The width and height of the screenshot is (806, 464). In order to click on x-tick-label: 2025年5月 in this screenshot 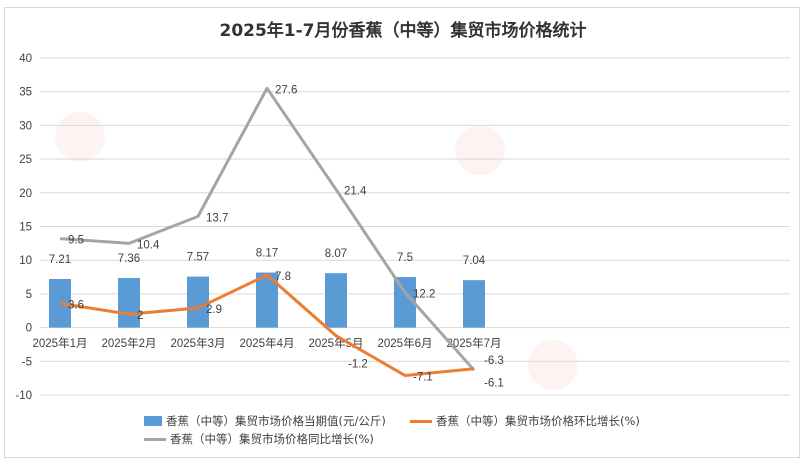, I will do `click(336, 343)`.